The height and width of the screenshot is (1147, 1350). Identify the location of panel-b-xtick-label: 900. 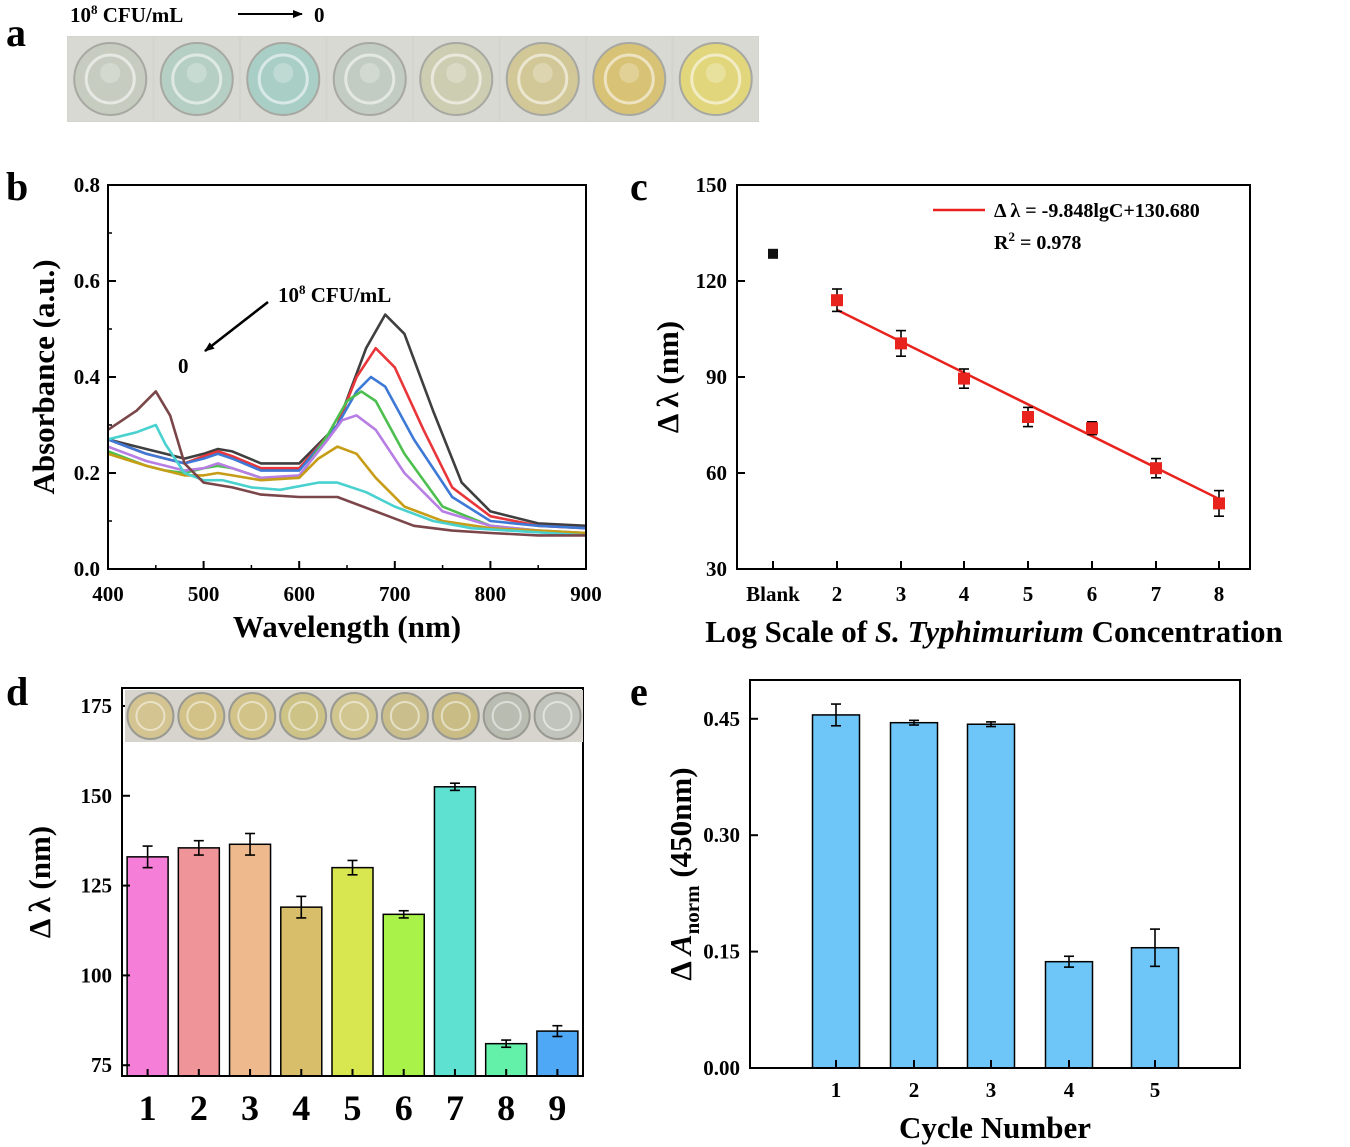
(586, 594).